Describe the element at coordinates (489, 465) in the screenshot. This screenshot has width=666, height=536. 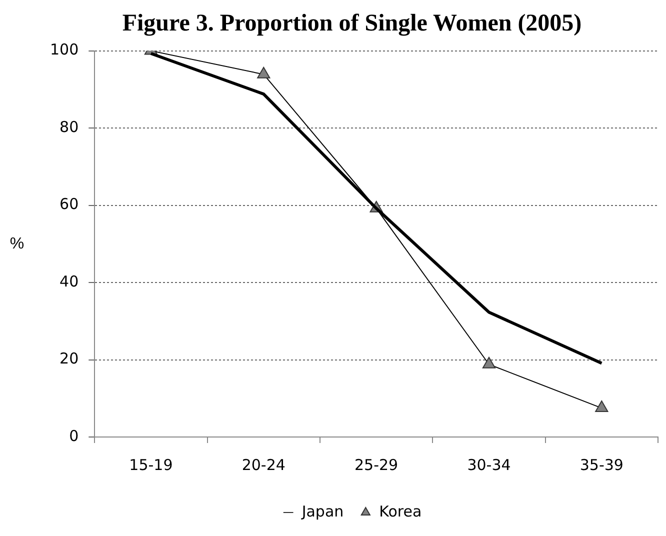
I see `x-tick-label: 30-34` at that location.